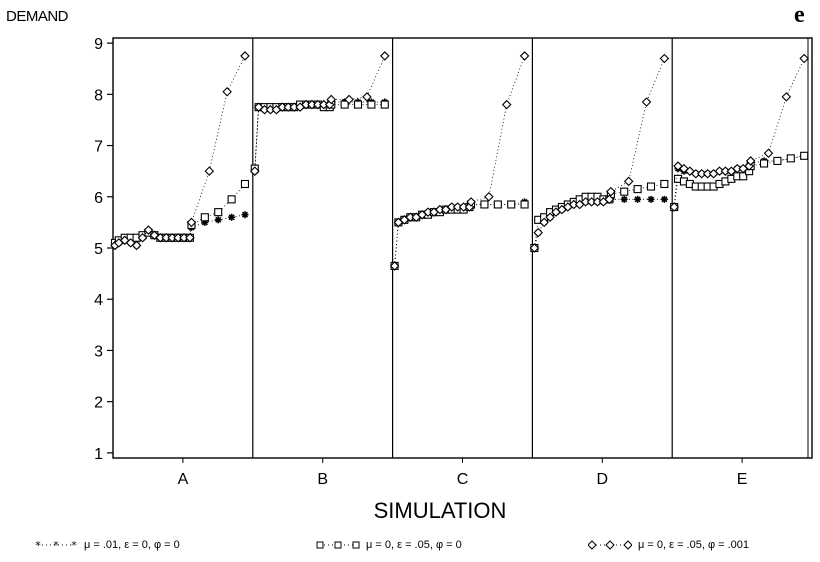 The height and width of the screenshot is (562, 820). What do you see at coordinates (37, 16) in the screenshot?
I see `y-axis-label: DEMAND` at bounding box center [37, 16].